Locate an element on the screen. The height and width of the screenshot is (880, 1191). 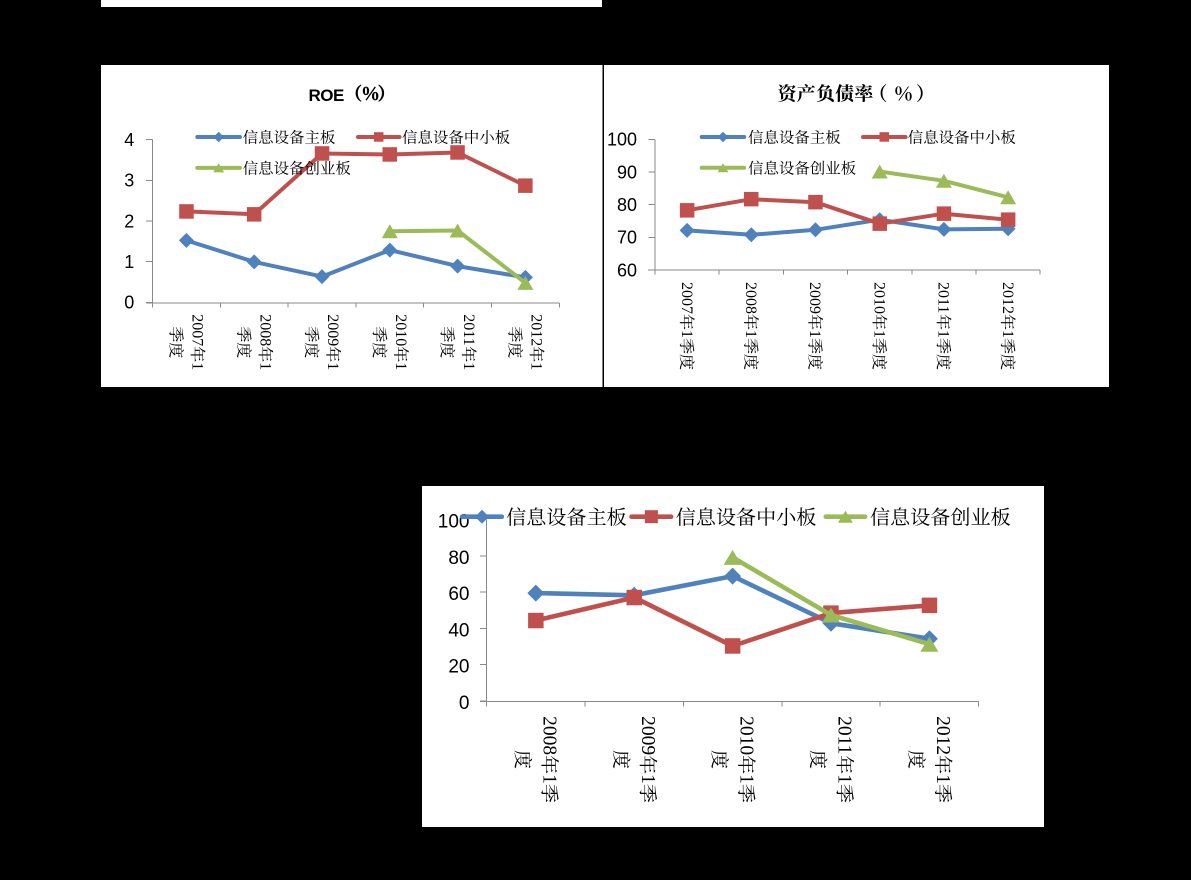
svg-text: 40 is located at coordinates (458, 630).